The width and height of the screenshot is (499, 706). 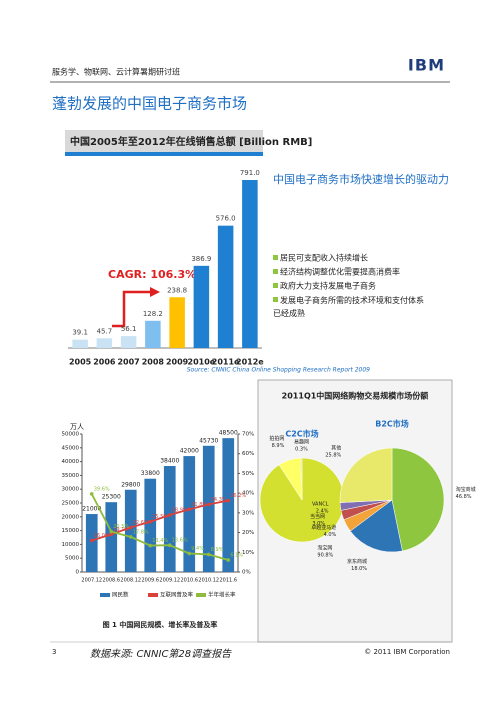 What do you see at coordinates (71, 490) in the screenshot?
I see `y-tick-label: 30000` at bounding box center [71, 490].